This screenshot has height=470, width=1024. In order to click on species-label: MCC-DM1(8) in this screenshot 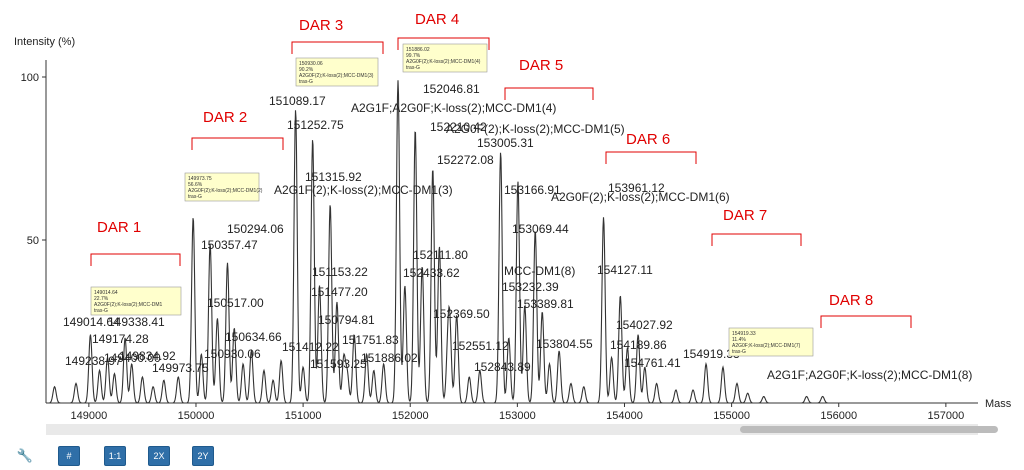, I will do `click(539, 271)`.